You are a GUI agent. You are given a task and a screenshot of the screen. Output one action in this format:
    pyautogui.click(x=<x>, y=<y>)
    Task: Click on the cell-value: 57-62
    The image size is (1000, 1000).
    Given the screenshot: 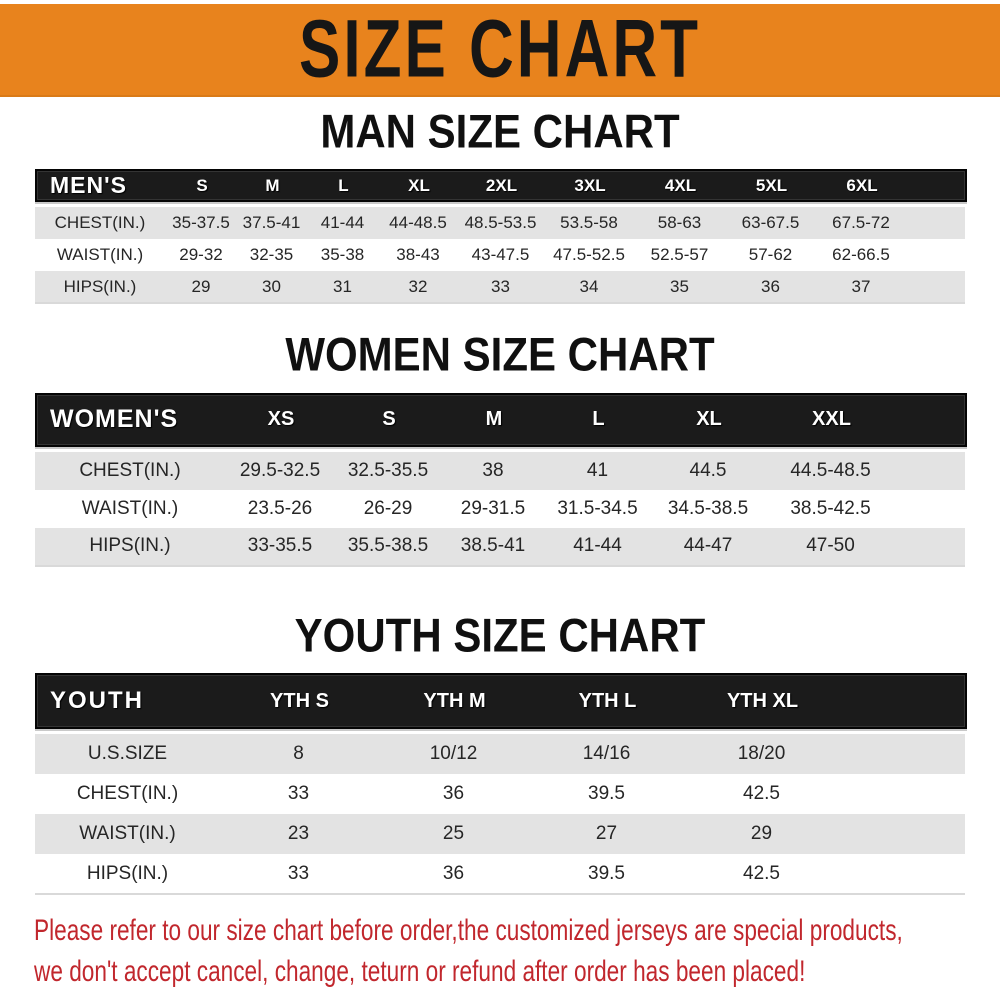 What is the action you would take?
    pyautogui.click(x=770, y=255)
    